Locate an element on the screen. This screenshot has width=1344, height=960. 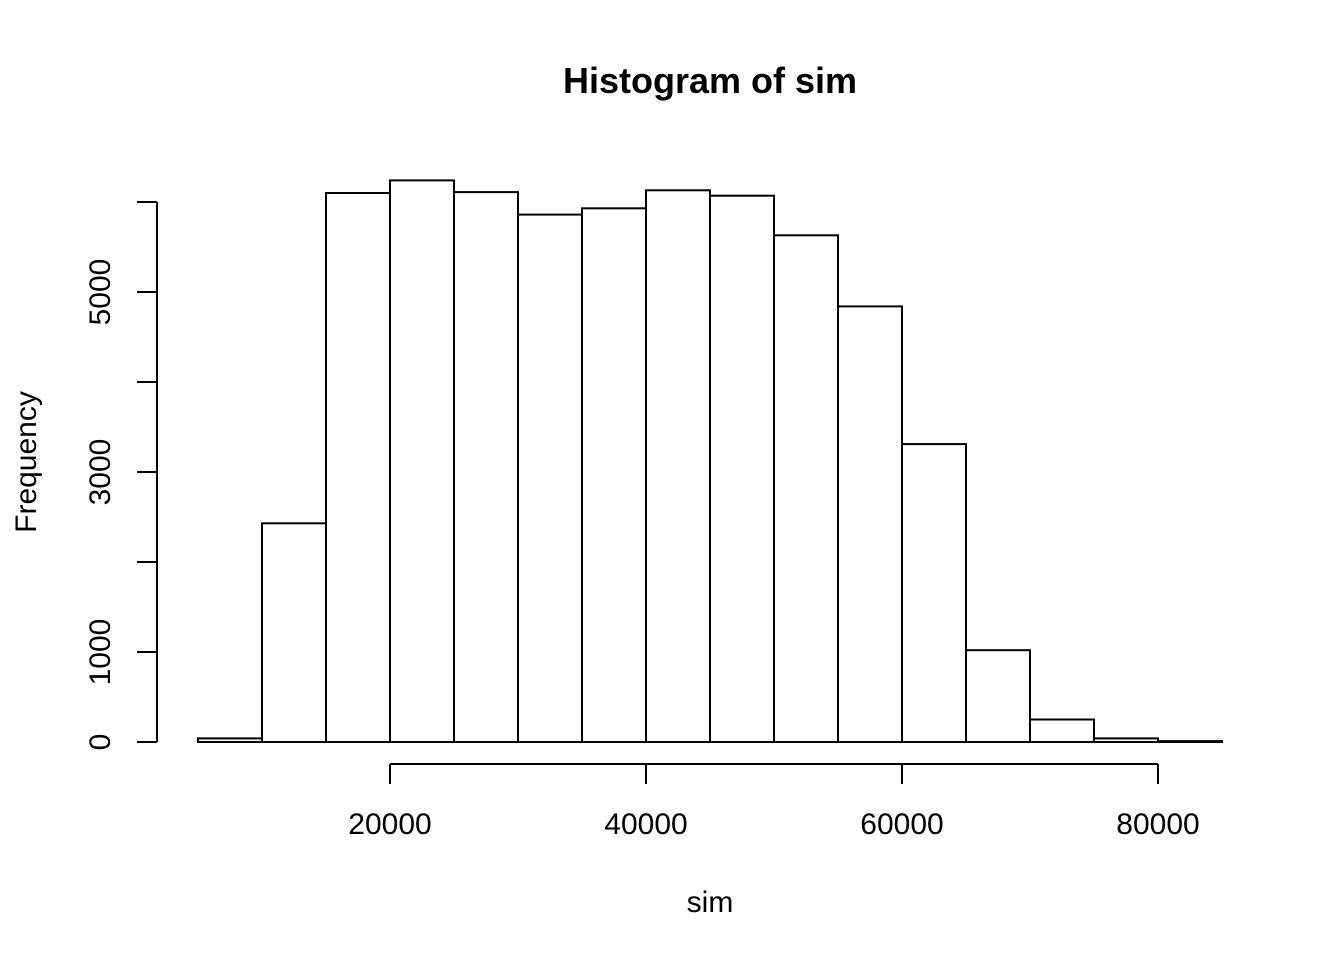
x-tick-label: 40000 is located at coordinates (645, 824).